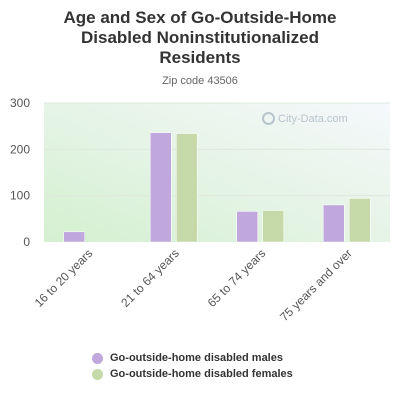 The height and width of the screenshot is (400, 400). Describe the element at coordinates (200, 17) in the screenshot. I see `chart-title-line-1: Age and Sex of Go-Outside-Home` at that location.